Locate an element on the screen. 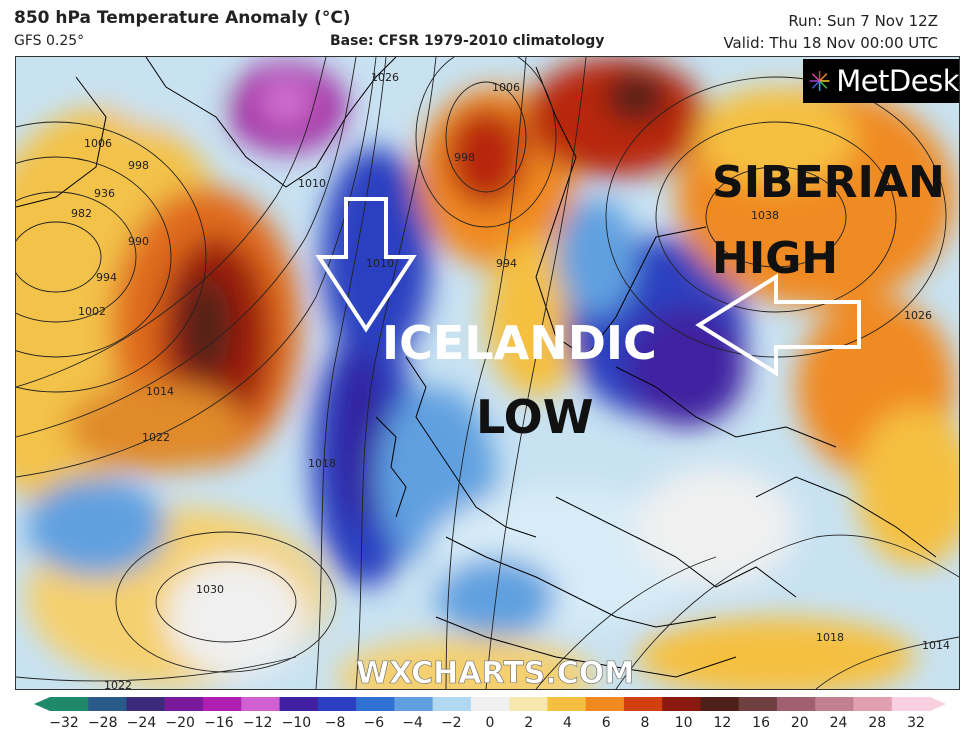  isobar-label: 1038 is located at coordinates (765, 215).